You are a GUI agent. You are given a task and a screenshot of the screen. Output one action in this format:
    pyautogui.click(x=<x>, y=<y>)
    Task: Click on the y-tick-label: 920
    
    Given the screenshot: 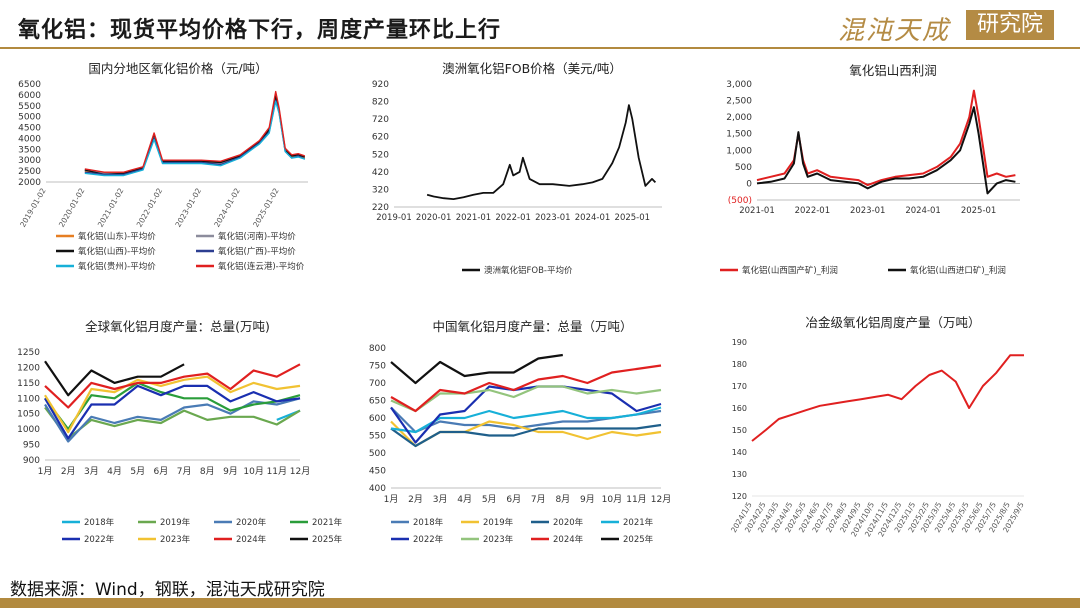 What is the action you would take?
    pyautogui.click(x=380, y=85)
    